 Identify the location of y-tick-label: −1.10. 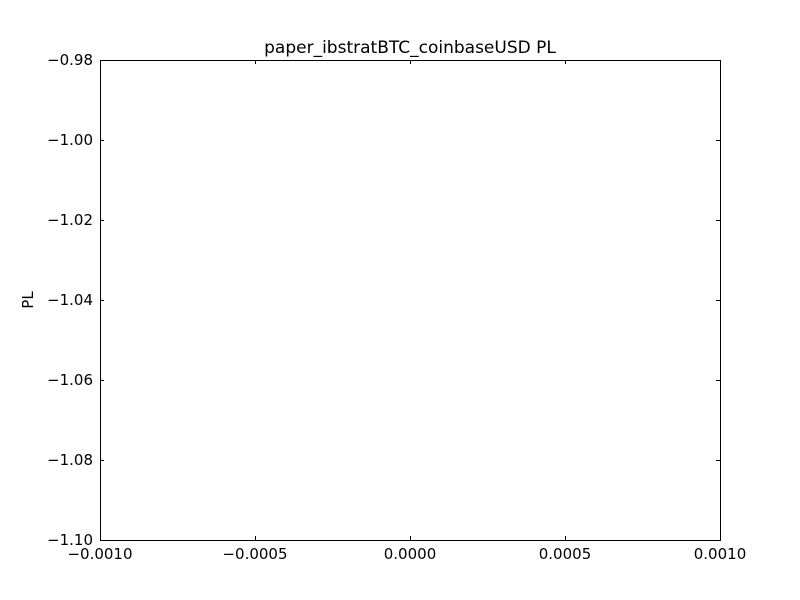
(70, 540).